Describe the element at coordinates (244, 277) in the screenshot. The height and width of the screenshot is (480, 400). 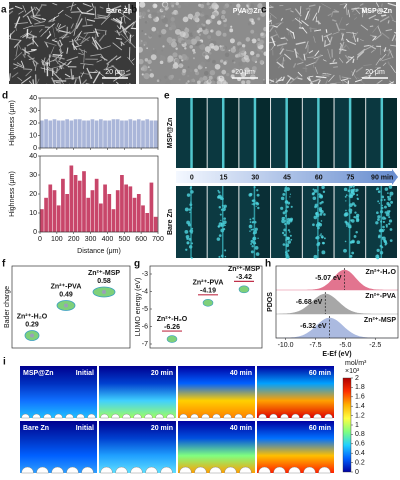
I see `lumo-value: -3.42` at that location.